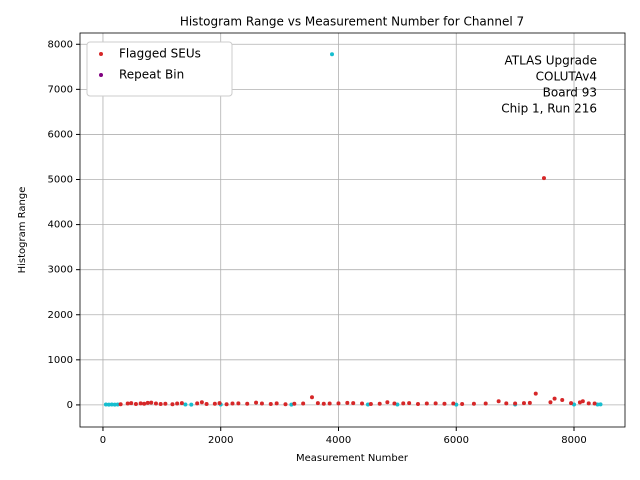 The height and width of the screenshot is (480, 640). Describe the element at coordinates (22, 230) in the screenshot. I see `y-axis-label: Histogram Range` at that location.